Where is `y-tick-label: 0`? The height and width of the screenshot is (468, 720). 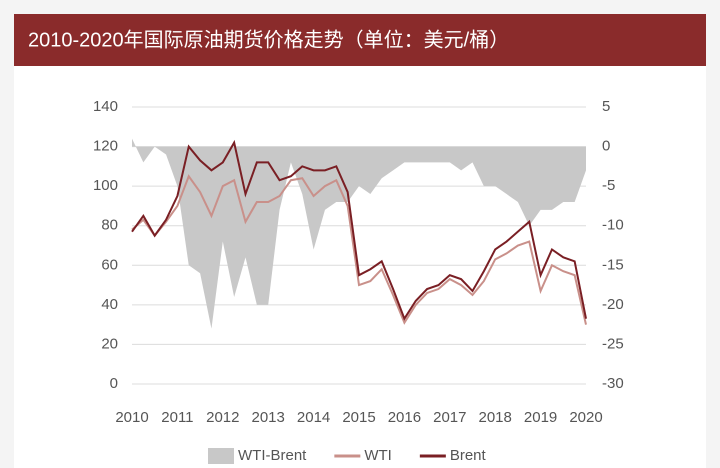
y-tick-label: 0 is located at coordinates (114, 383).